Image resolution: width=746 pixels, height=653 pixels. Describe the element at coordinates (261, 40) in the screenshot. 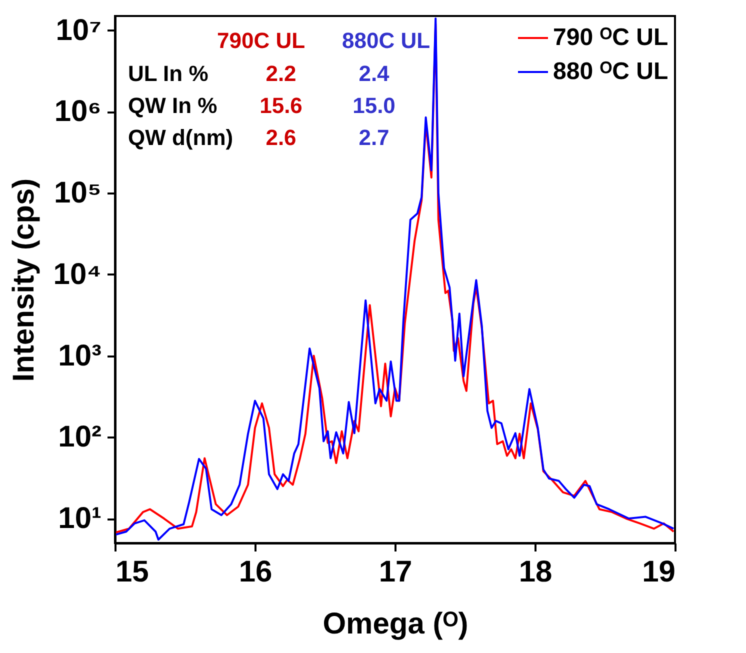

I see `annotation: 790C UL` at that location.